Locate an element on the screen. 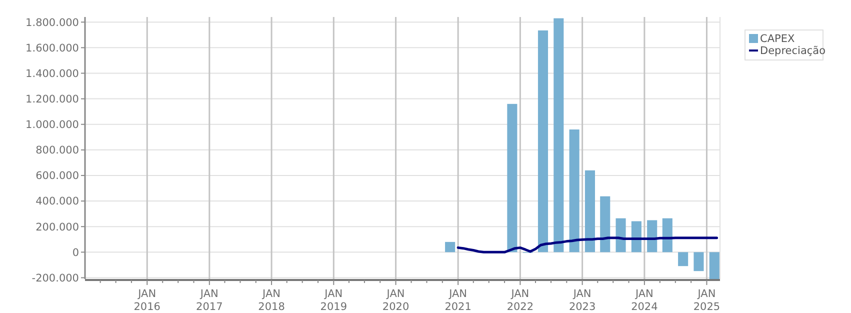 The width and height of the screenshot is (851, 313). y-tick-label: 1.200.000 is located at coordinates (52, 99).